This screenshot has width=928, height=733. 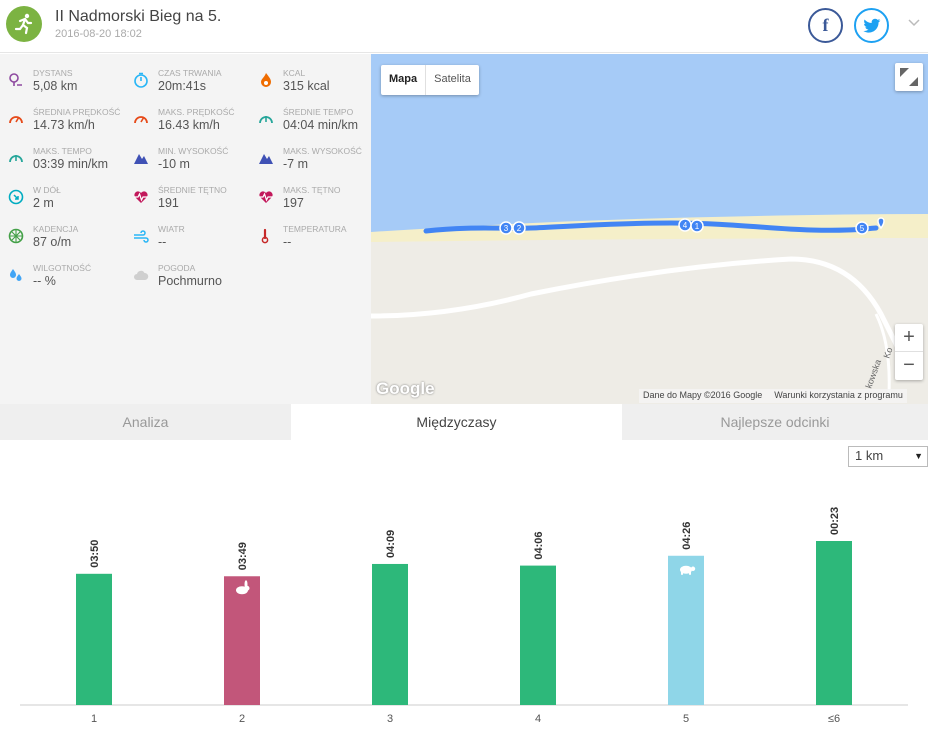 What do you see at coordinates (168, 203) in the screenshot?
I see `stat-value: 191` at bounding box center [168, 203].